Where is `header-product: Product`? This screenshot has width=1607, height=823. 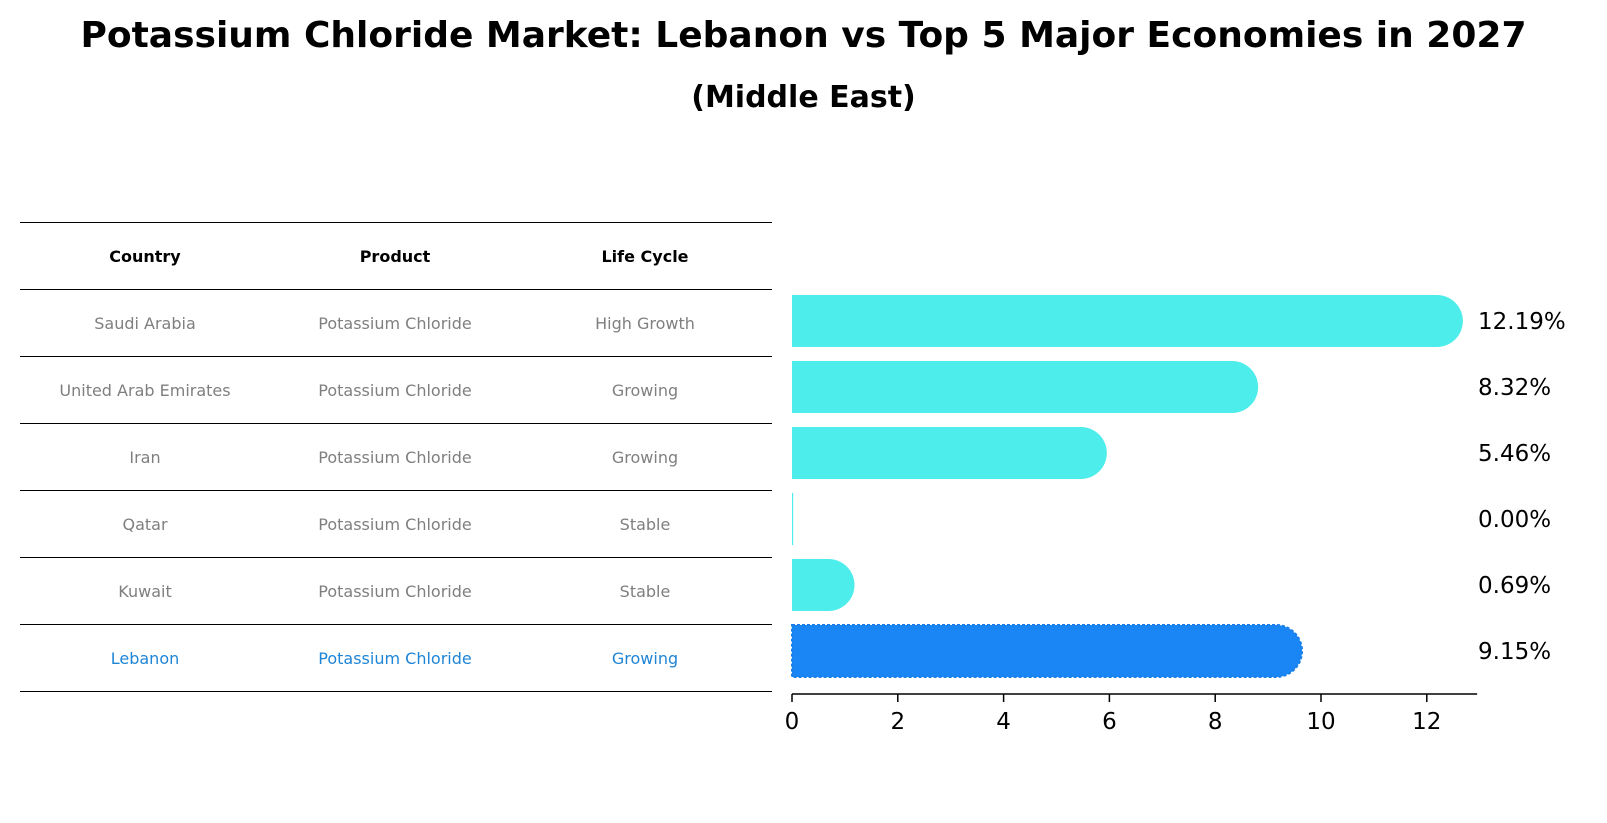 header-product: Product is located at coordinates (395, 256).